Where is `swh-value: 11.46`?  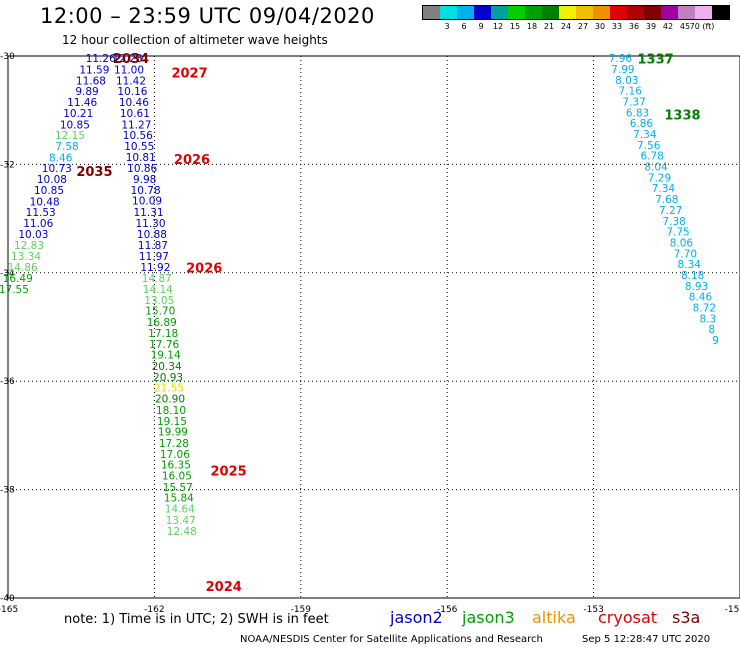
swh-value: 11.46 is located at coordinates (82, 103).